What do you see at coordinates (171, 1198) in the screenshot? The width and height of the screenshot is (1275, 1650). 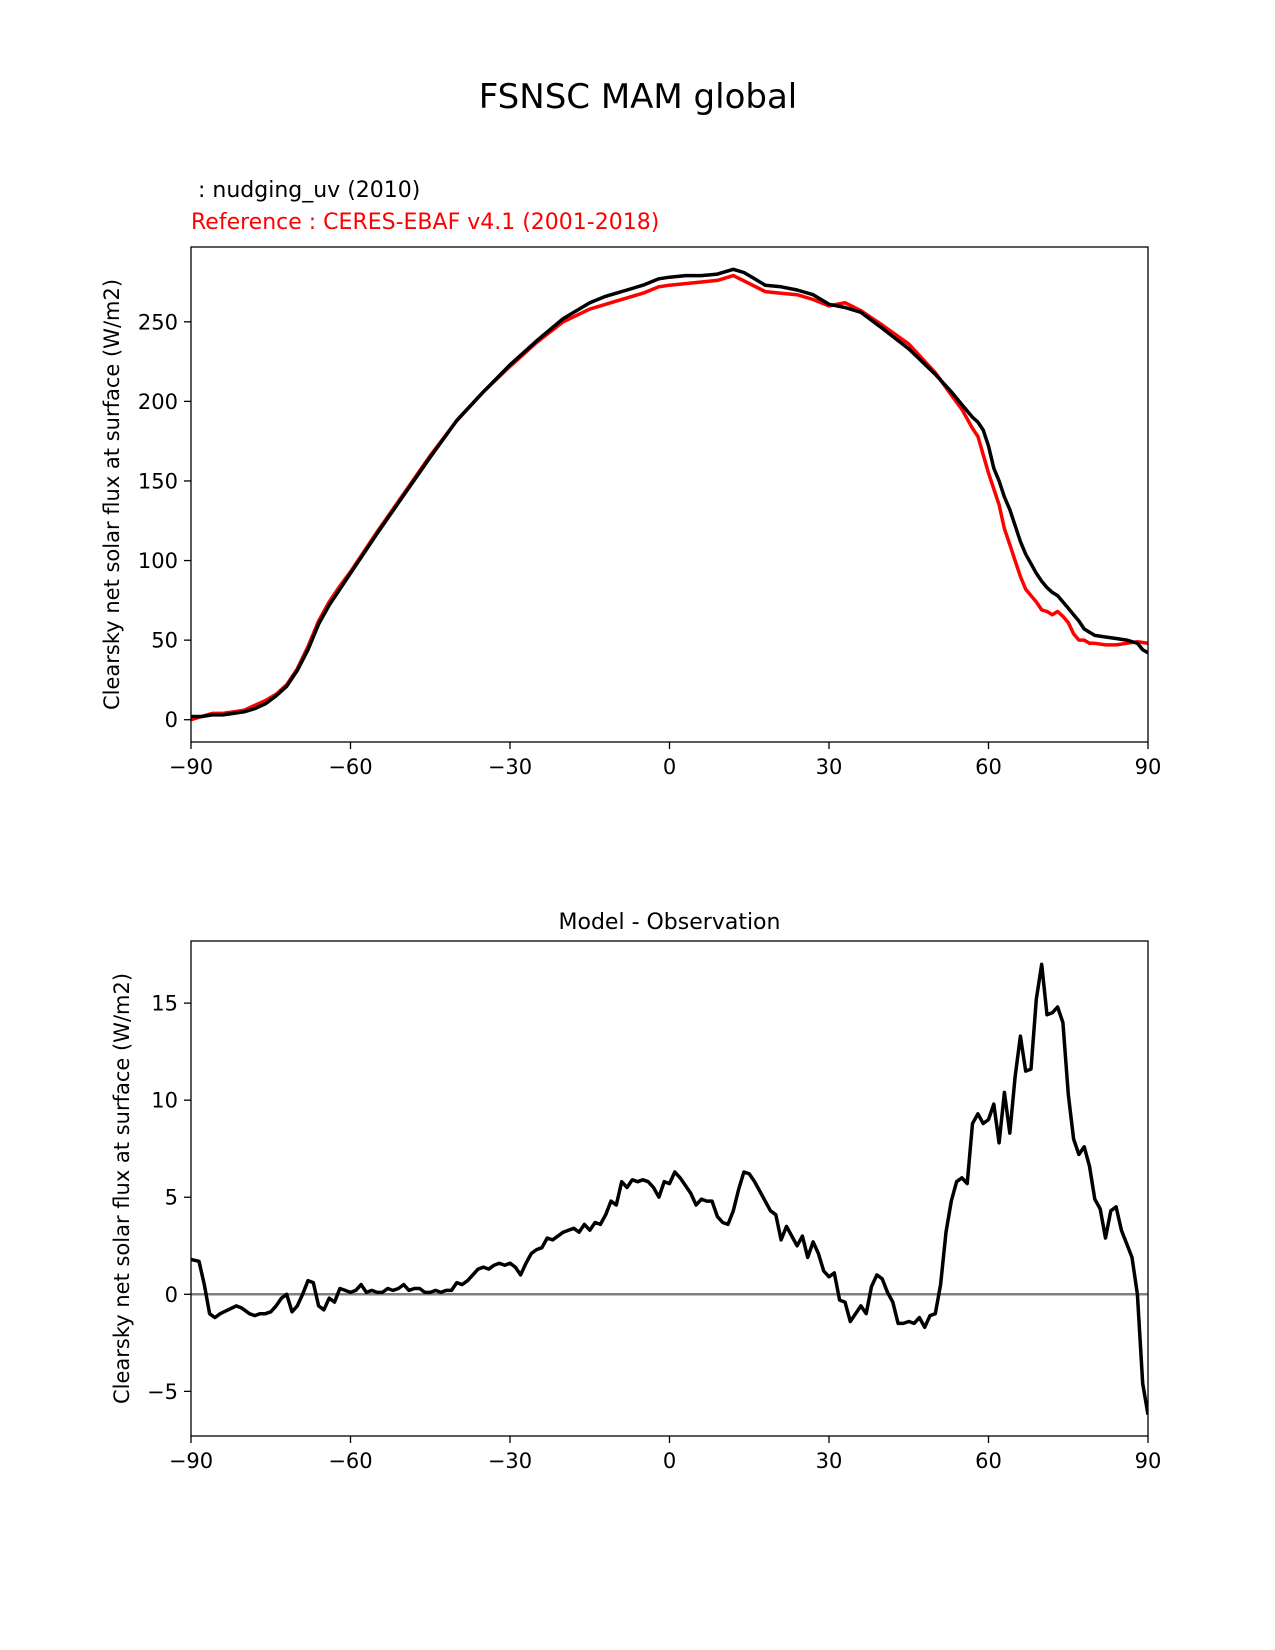 I see `y-tick-label: 5` at bounding box center [171, 1198].